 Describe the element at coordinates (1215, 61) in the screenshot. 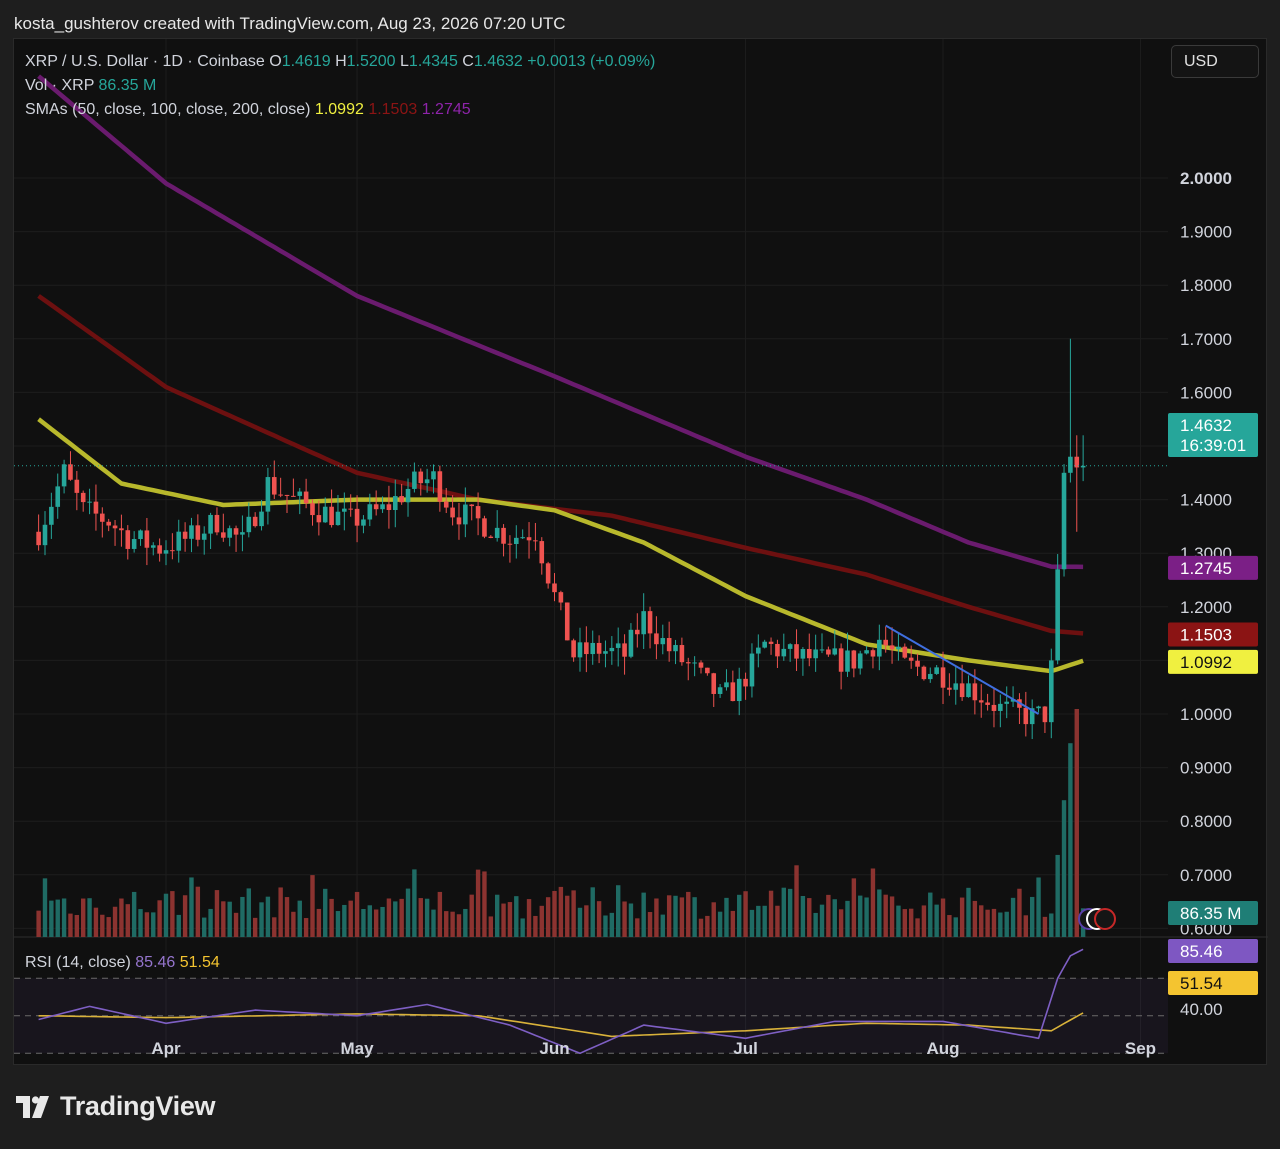

I see `currency-button: USD` at that location.